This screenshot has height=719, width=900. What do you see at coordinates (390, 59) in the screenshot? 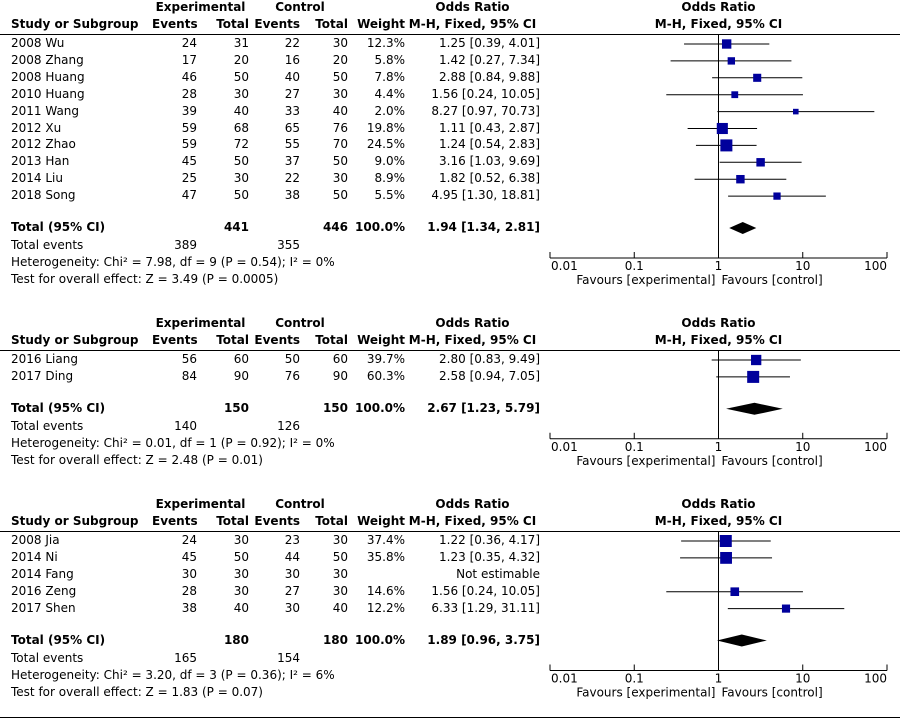
I see `weight-cell: 5.8%` at bounding box center [390, 59].